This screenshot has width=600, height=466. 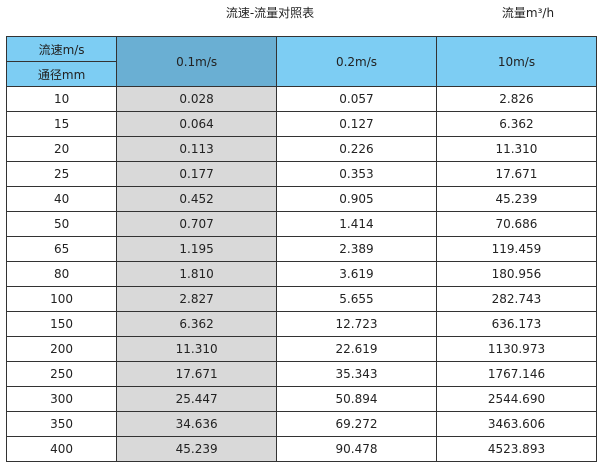 I want to click on flow-cell: 5.655, so click(x=356, y=299).